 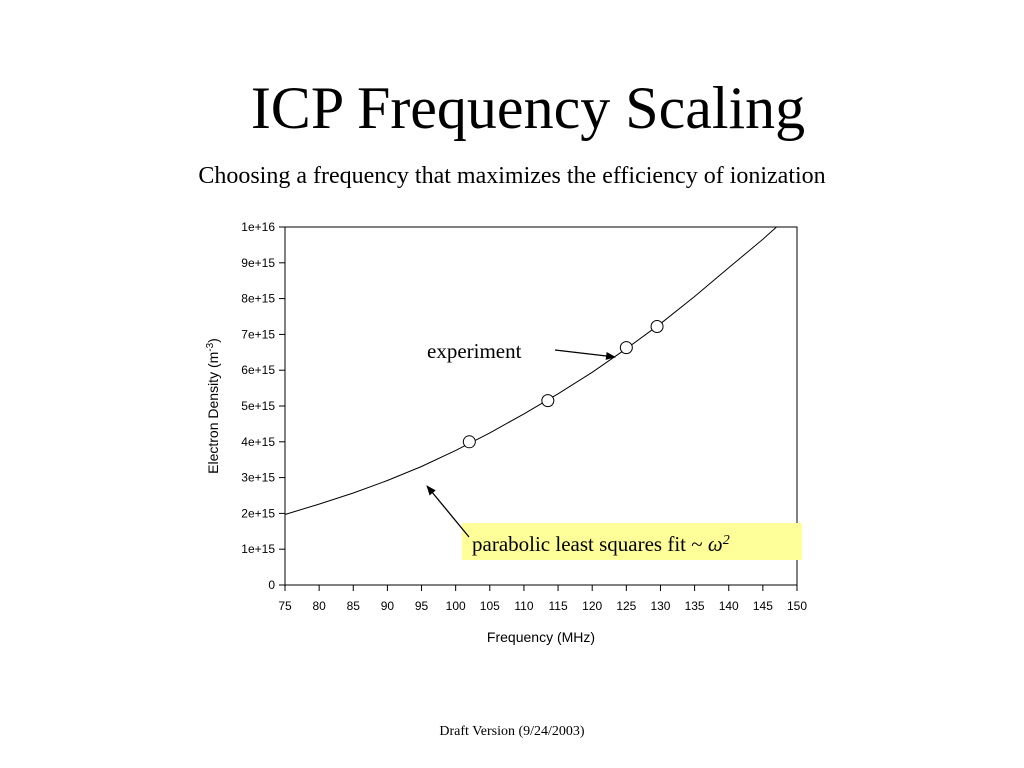 I want to click on slide-title: ICP Frequency Scaling, so click(x=528, y=108).